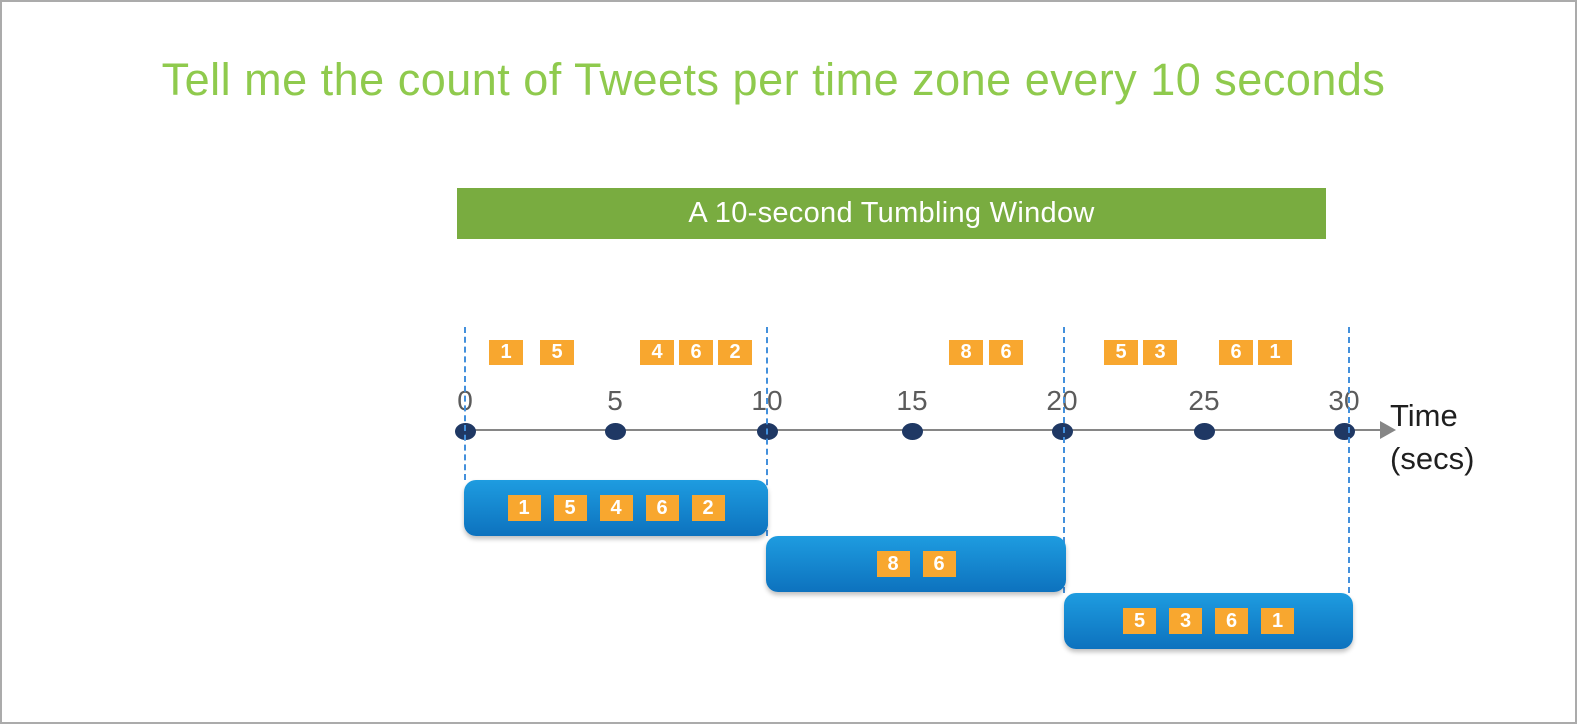 This screenshot has height=724, width=1577. What do you see at coordinates (735, 352) in the screenshot?
I see `stream-event: 2` at bounding box center [735, 352].